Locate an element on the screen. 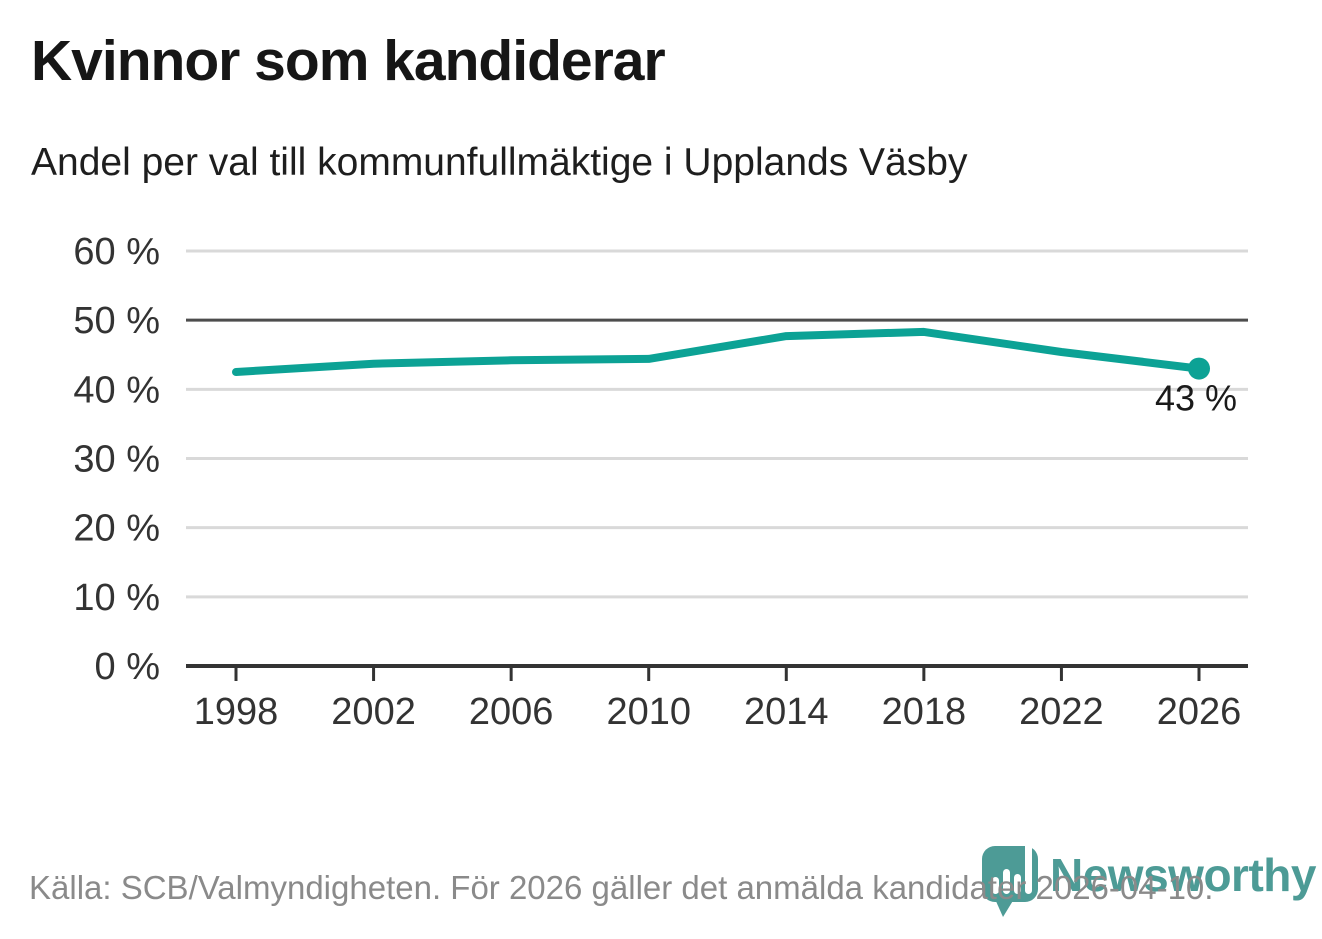 The width and height of the screenshot is (1322, 939). chart-title: Kvinnor som kandiderar is located at coordinates (348, 61).